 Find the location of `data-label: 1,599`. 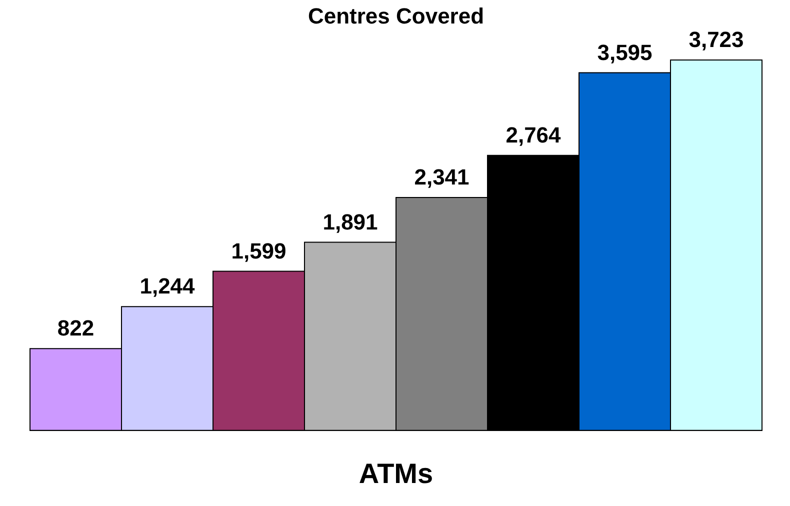

data-label: 1,599 is located at coordinates (258, 251).